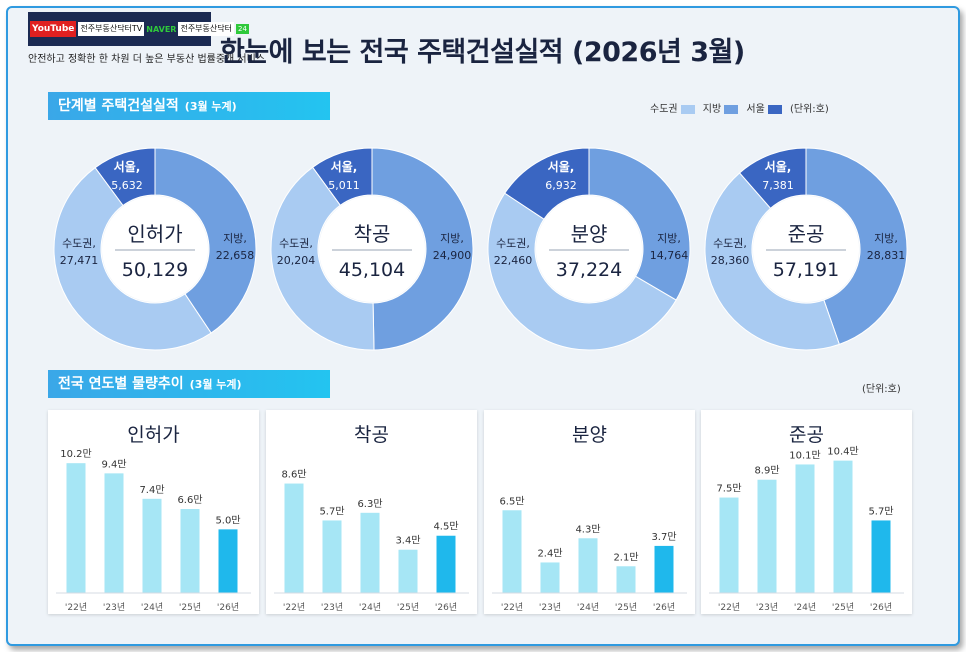  Describe the element at coordinates (235, 255) in the screenshot. I see `slice-label-region-value: 22,658` at that location.